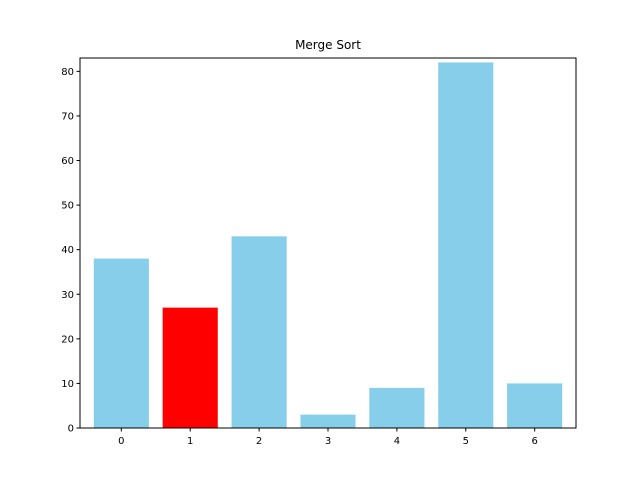  Describe the element at coordinates (71, 429) in the screenshot. I see `y-tick-label: 0` at that location.